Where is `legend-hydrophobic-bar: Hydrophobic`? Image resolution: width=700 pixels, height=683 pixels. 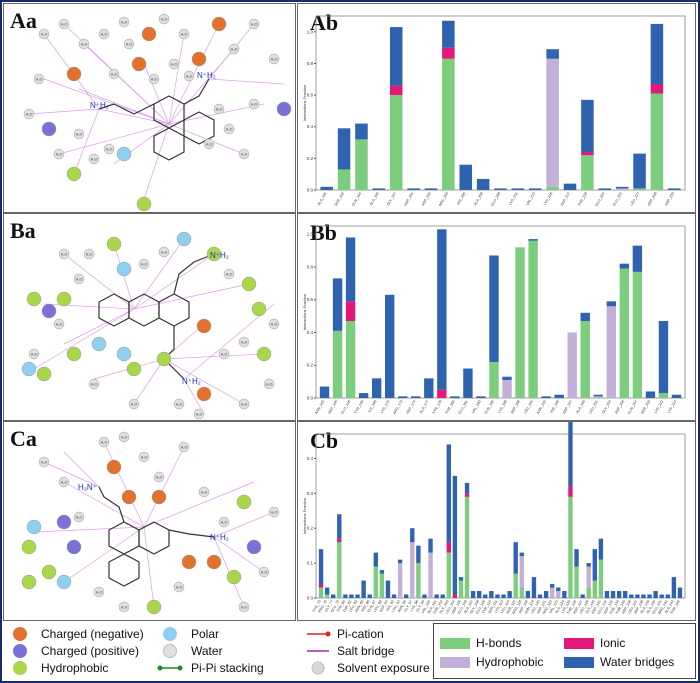
legend-hydrophobic-bar: Hydrophobic is located at coordinates (510, 662).